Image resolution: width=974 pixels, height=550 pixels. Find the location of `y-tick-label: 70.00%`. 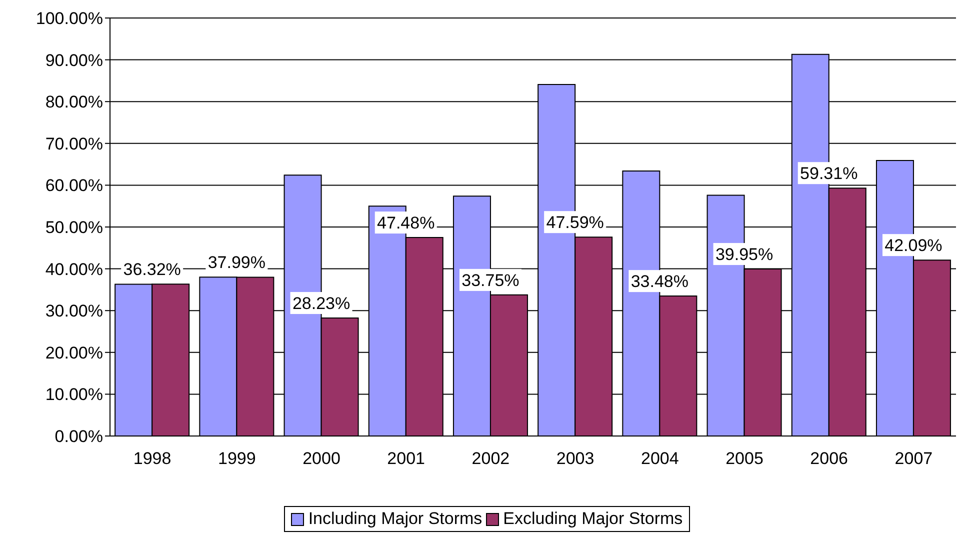

y-tick-label: 70.00% is located at coordinates (74, 144).